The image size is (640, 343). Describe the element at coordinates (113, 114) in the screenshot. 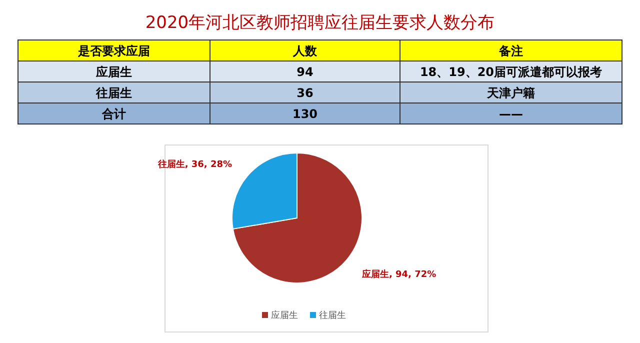

I see `text: 合计` at that location.